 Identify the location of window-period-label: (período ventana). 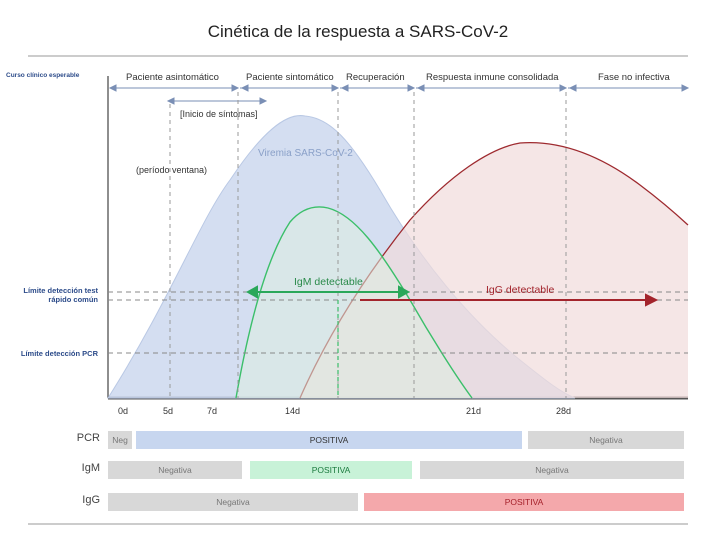
(172, 170).